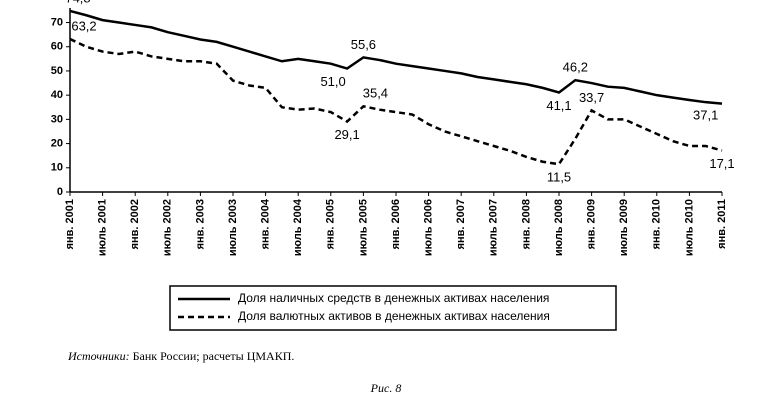  Describe the element at coordinates (200, 224) in the screenshot. I see `x-tick-label: янв. 2003` at that location.